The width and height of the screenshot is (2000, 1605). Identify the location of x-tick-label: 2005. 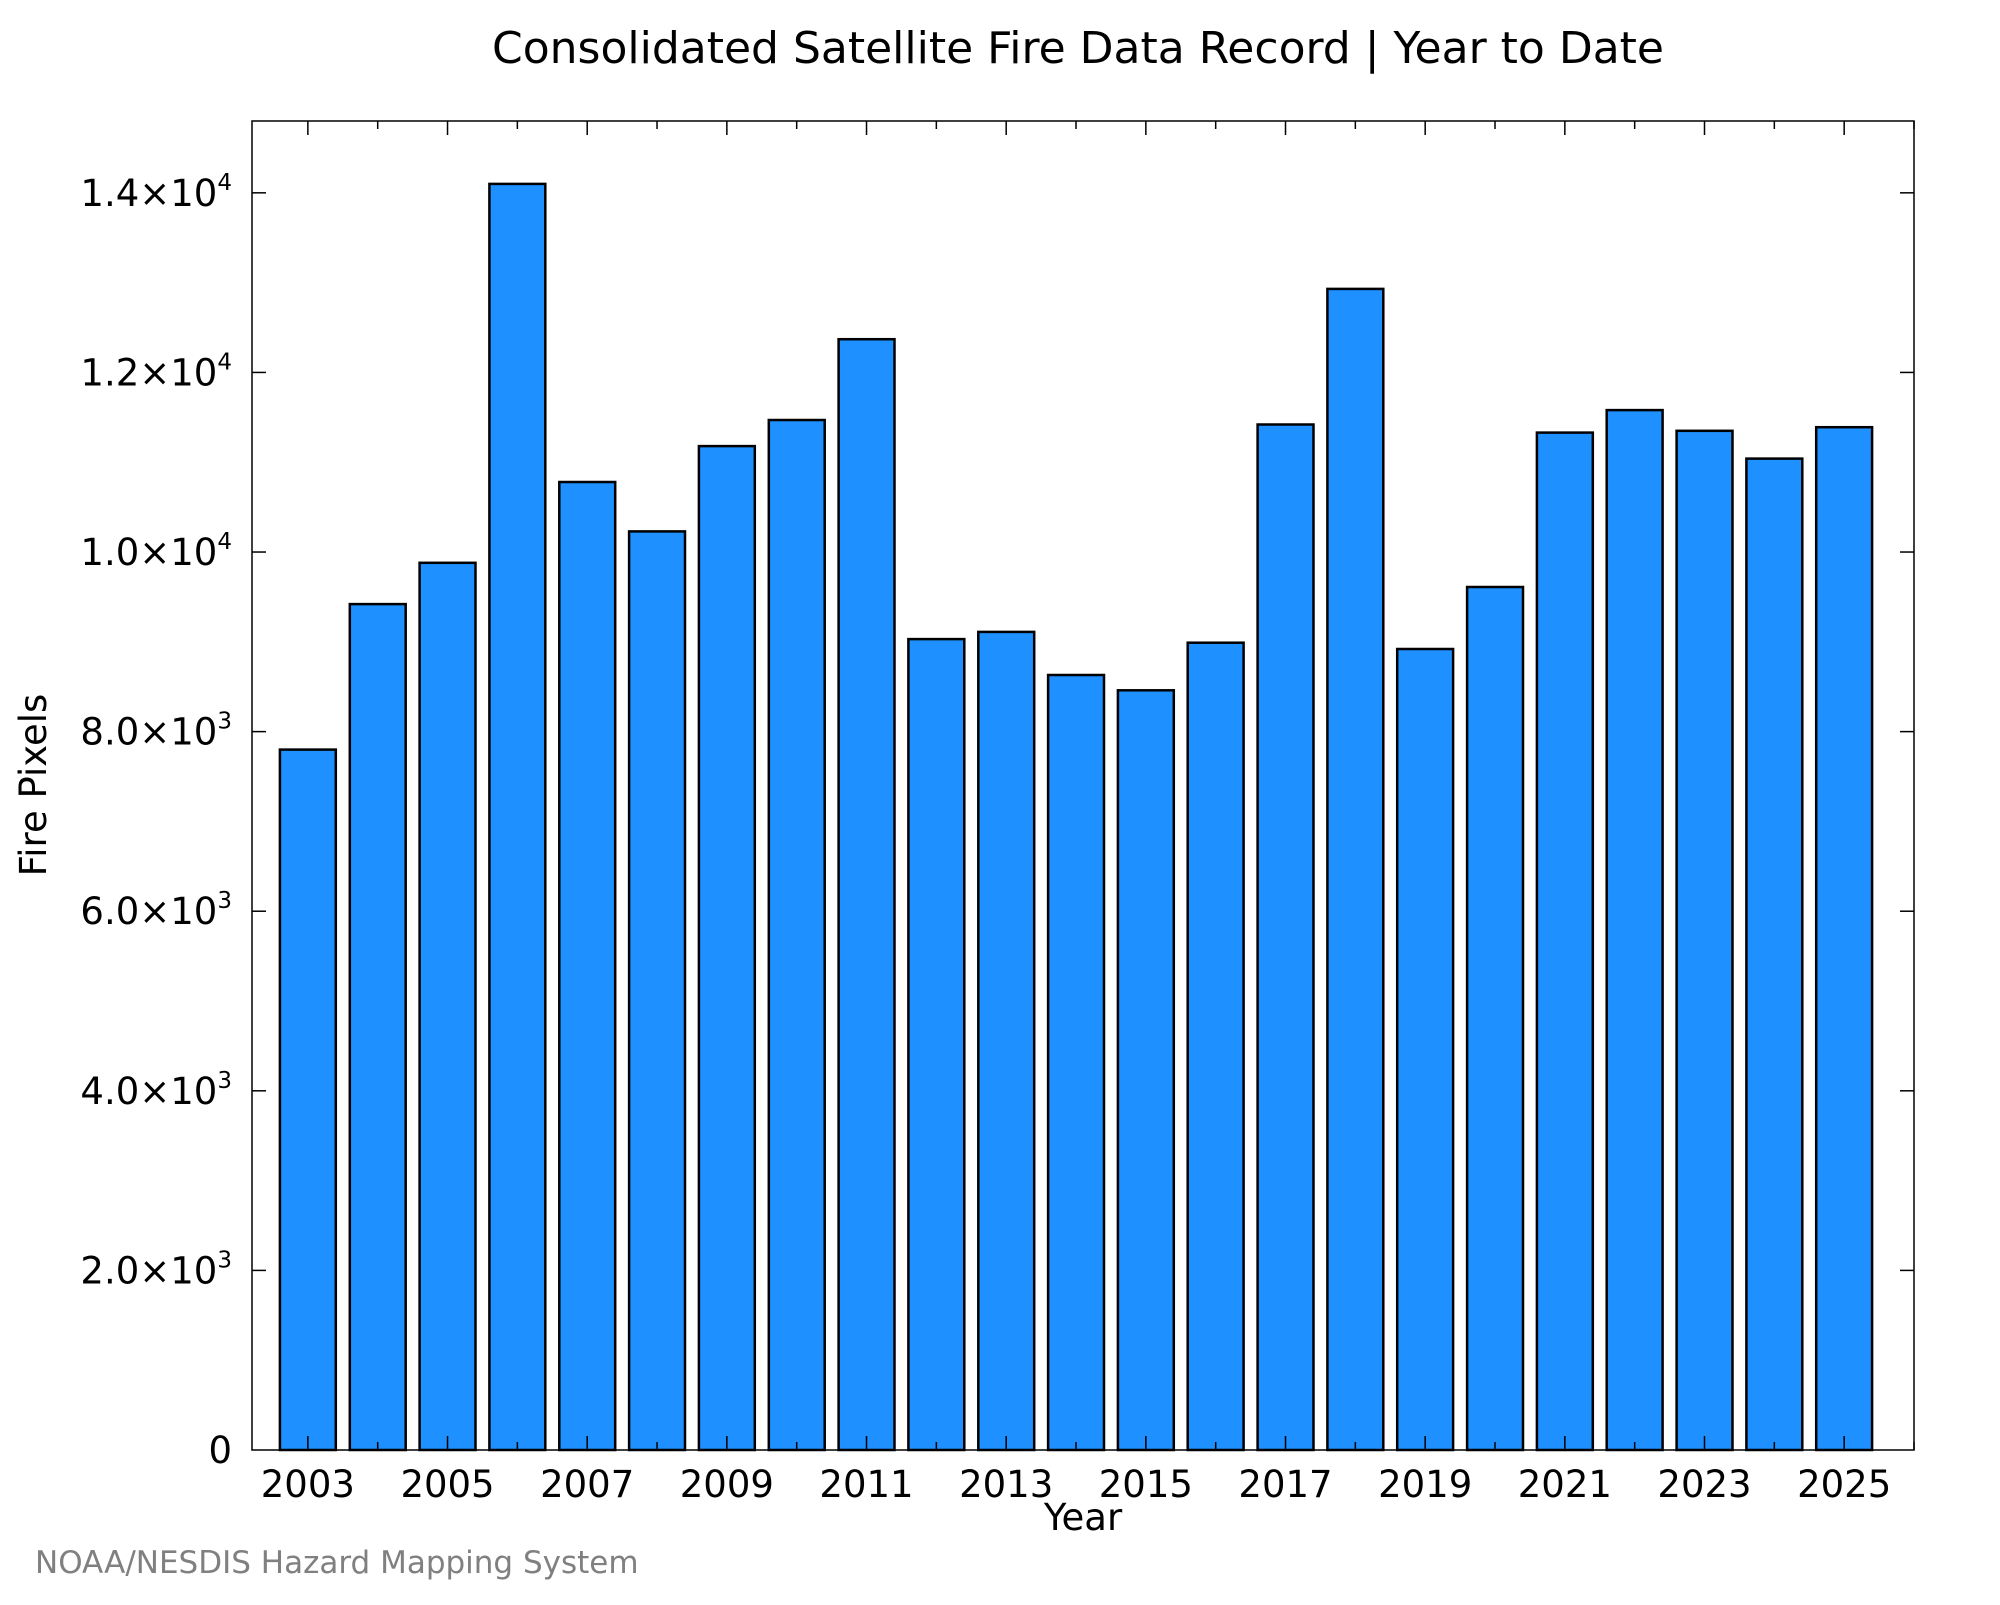
(447, 1484).